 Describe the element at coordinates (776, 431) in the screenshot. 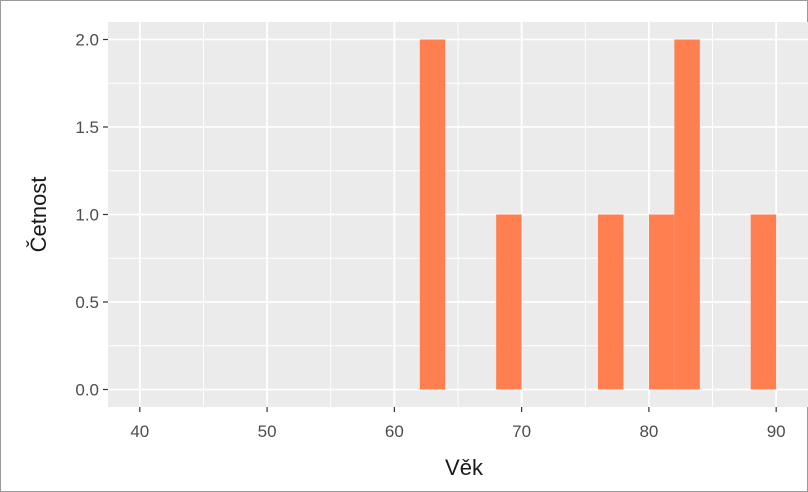

I see `x-tick-label: 90` at that location.